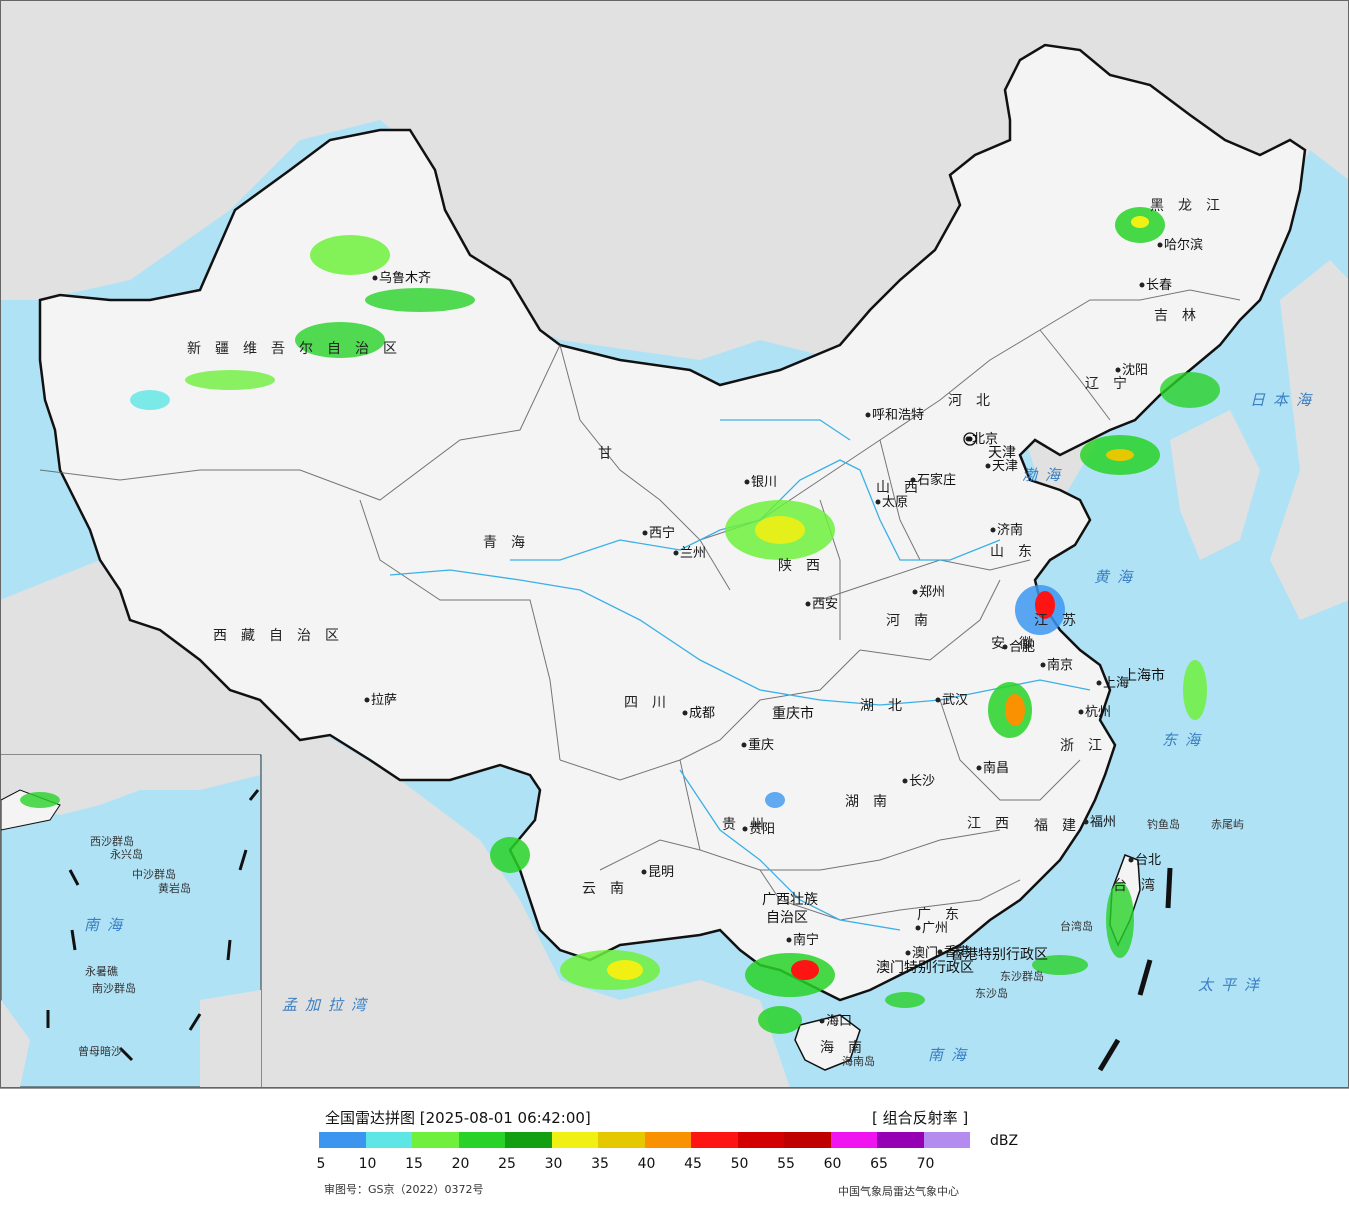 The width and height of the screenshot is (1349, 1209). Describe the element at coordinates (511, 543) in the screenshot. I see `province-label: 青海` at that location.